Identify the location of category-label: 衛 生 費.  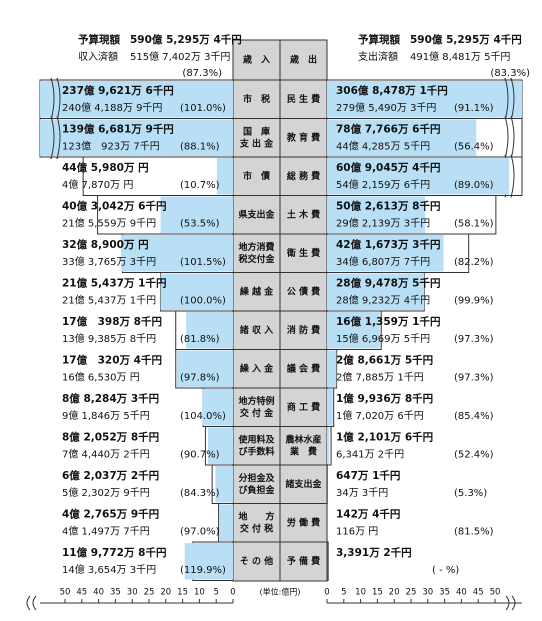
(303, 253).